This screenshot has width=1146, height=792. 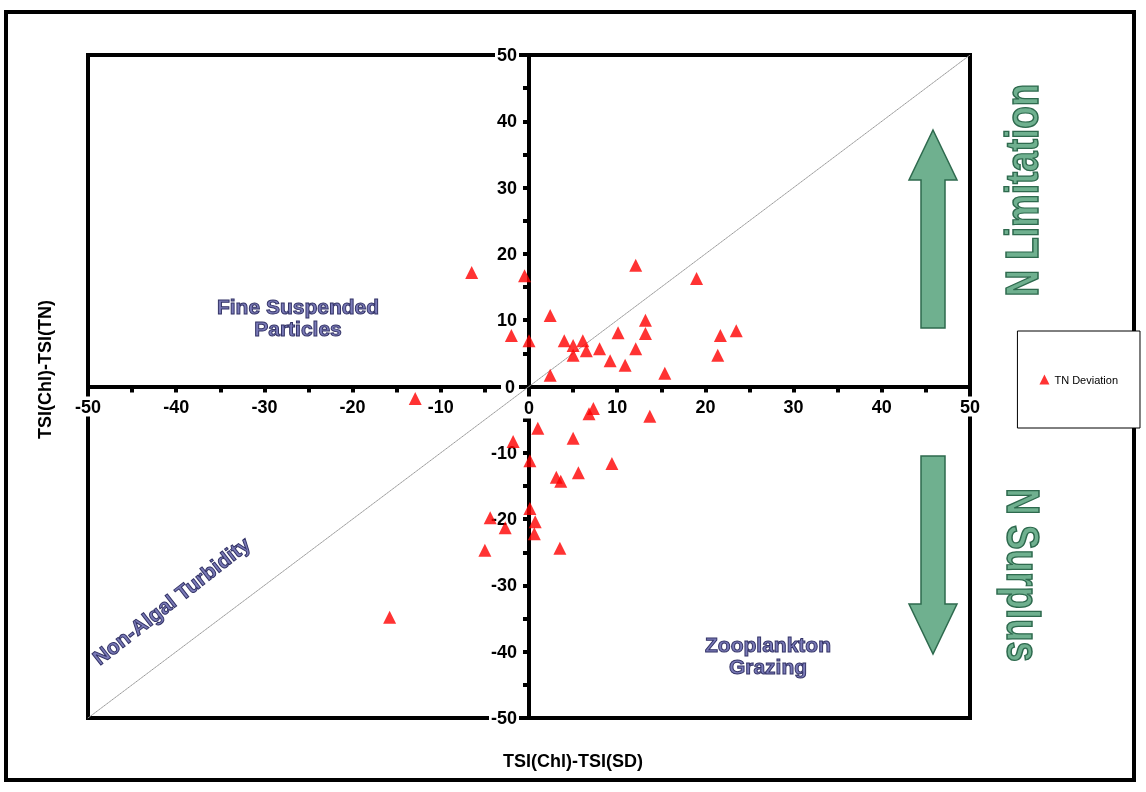 What do you see at coordinates (1022, 575) in the screenshot?
I see `text: N Surplus` at bounding box center [1022, 575].